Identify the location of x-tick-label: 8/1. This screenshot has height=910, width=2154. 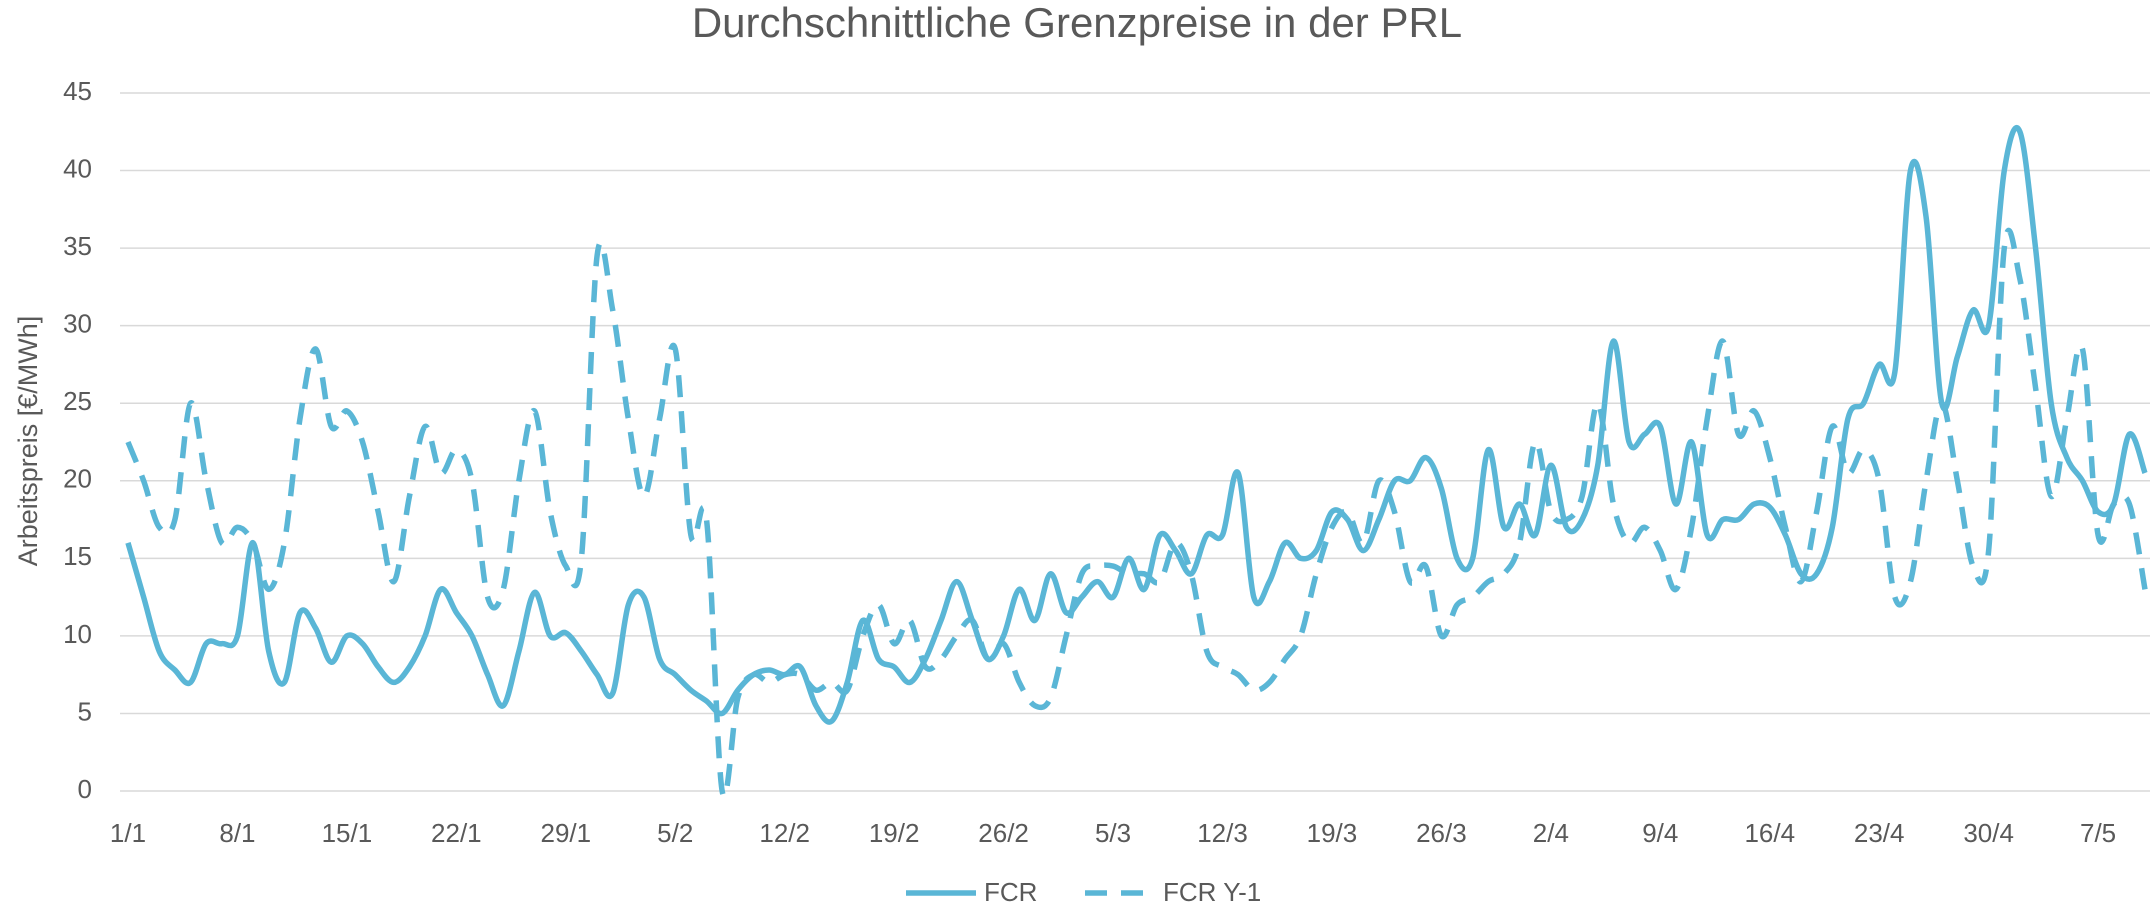
(237, 833).